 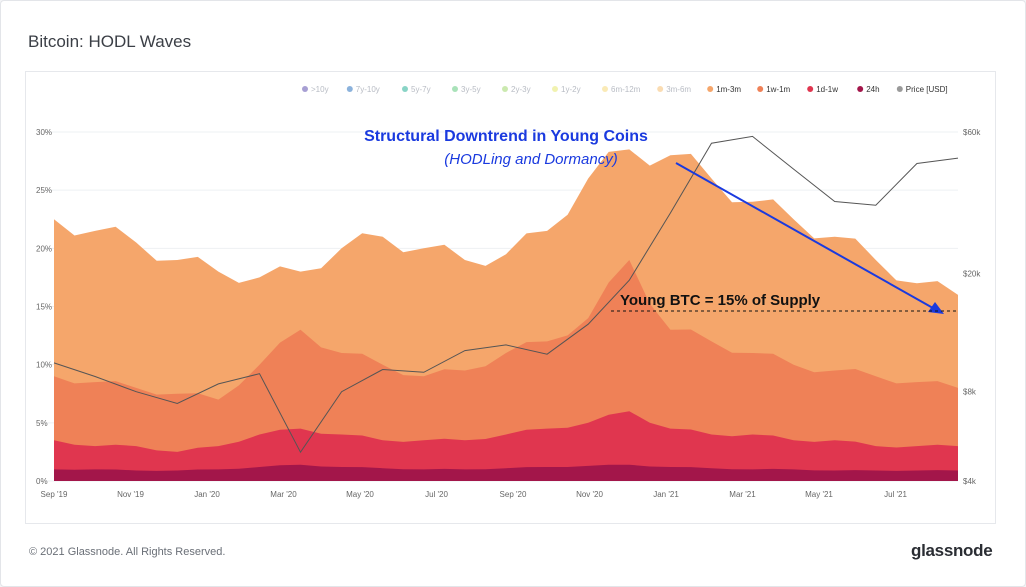 I want to click on legend-swatch-1d-1w, so click(x=810, y=89).